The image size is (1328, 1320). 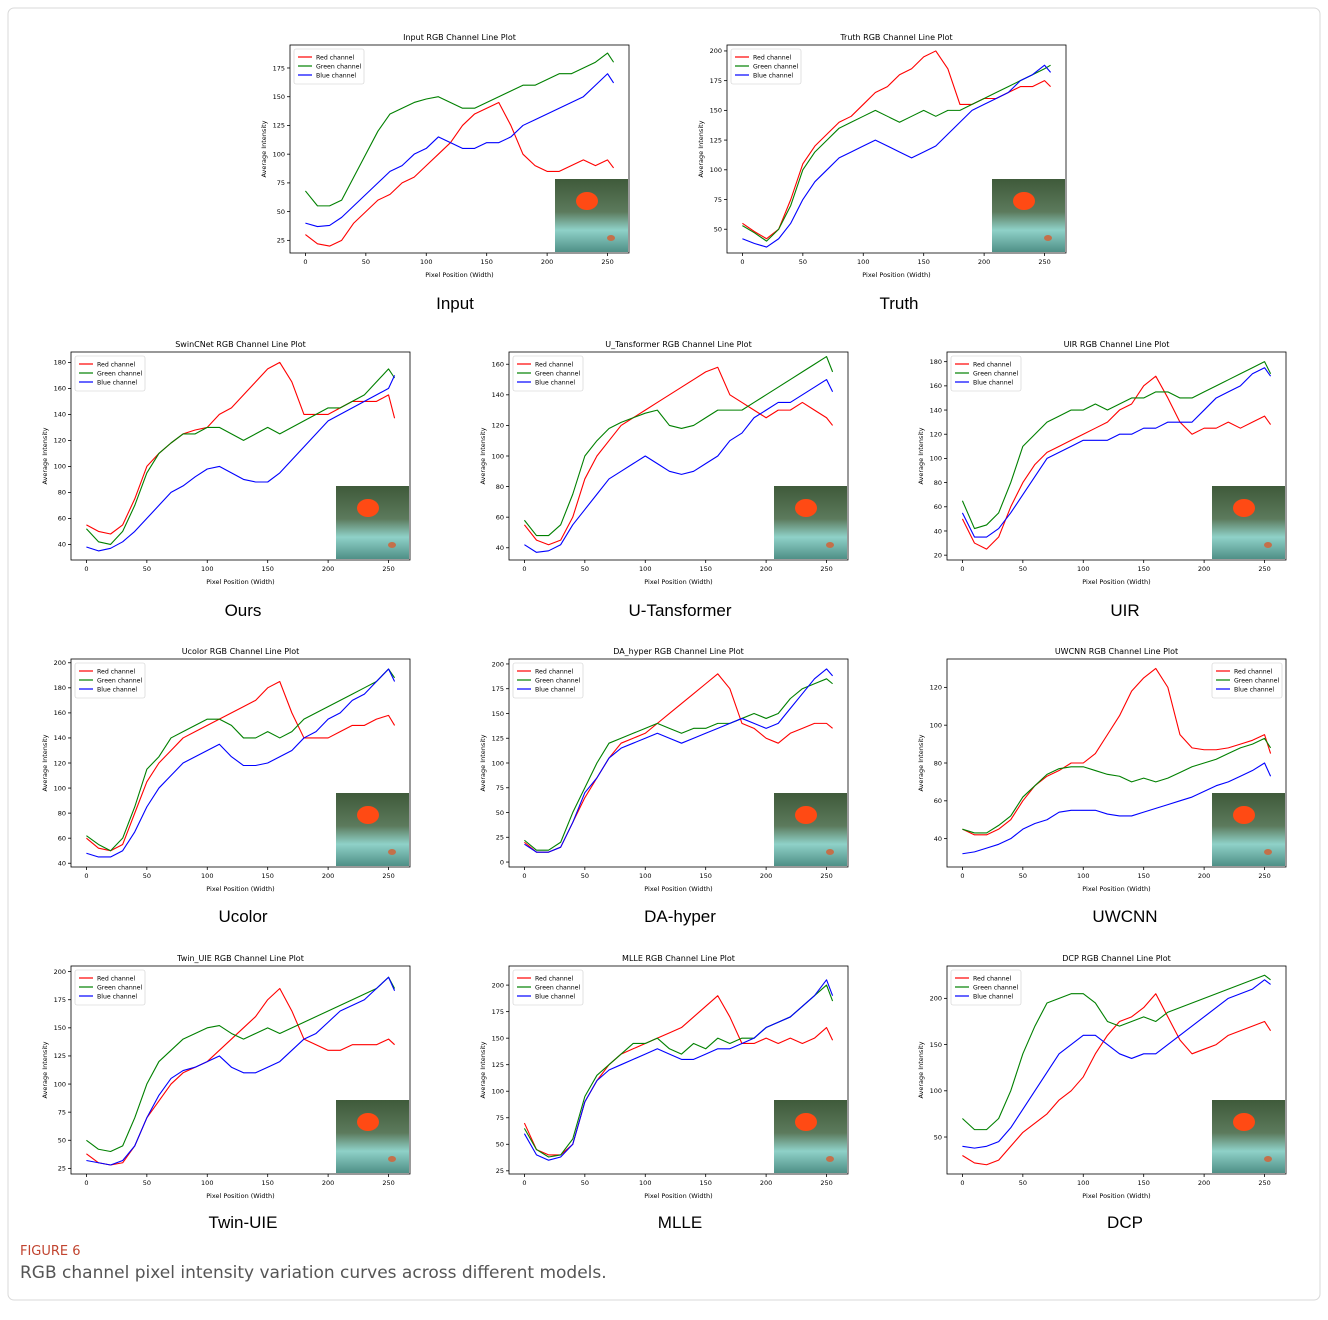 I want to click on y-tick-label: 60, so click(x=938, y=801).